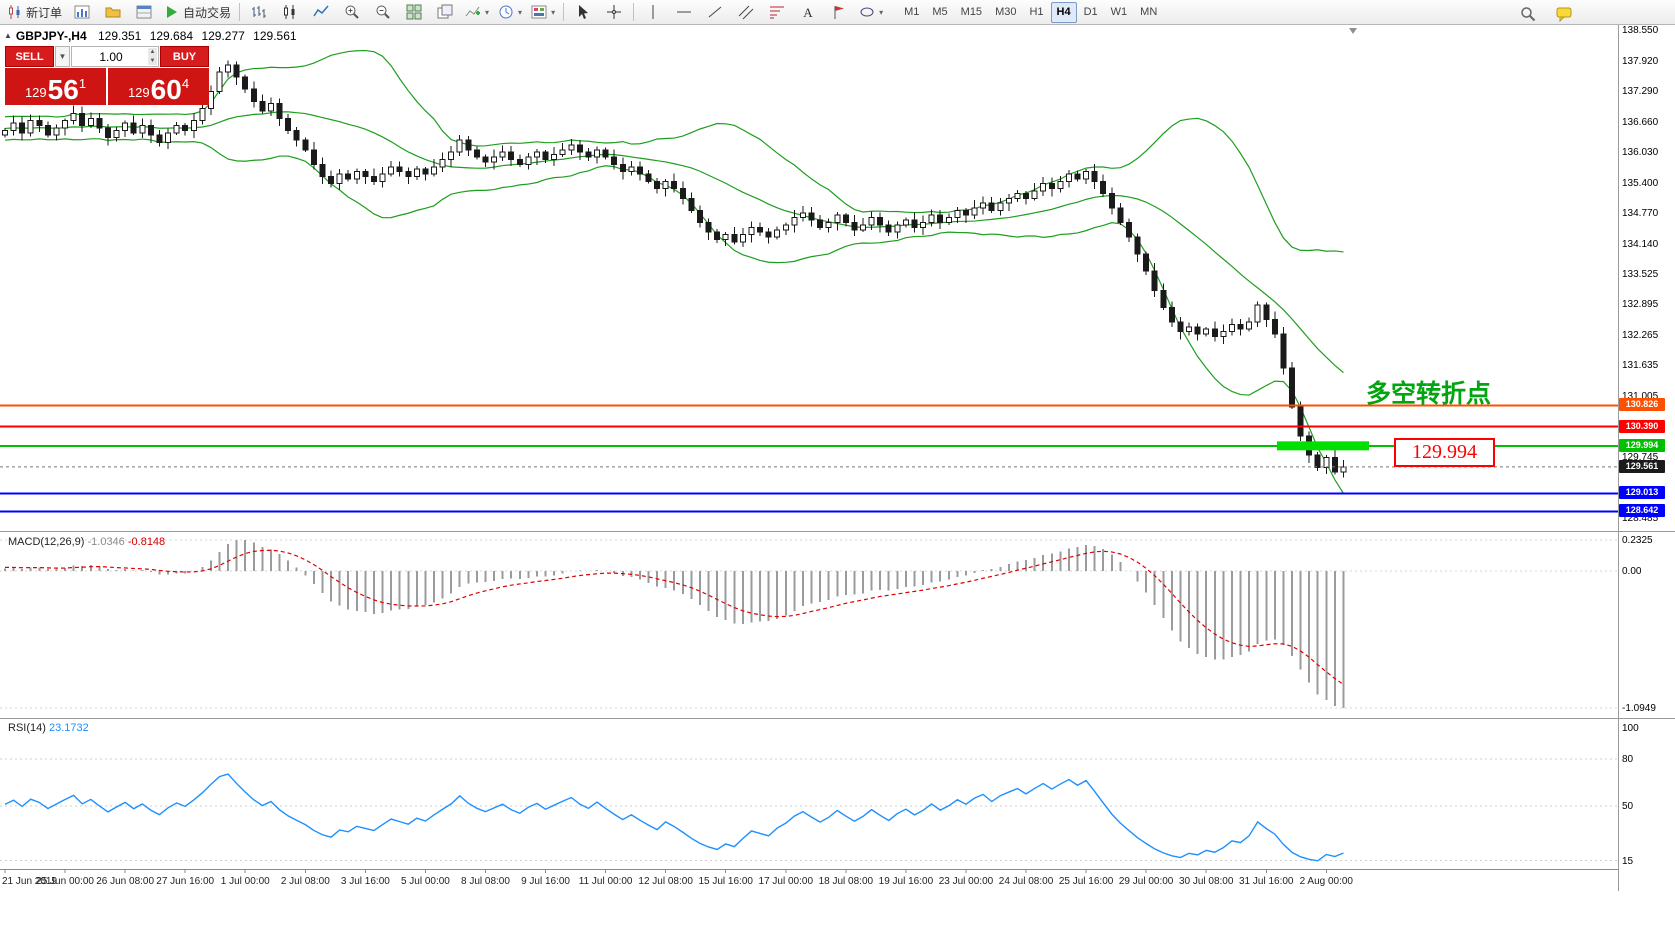 The image size is (1675, 949). Describe the element at coordinates (746, 12) in the screenshot. I see `channel-tool-button` at that location.